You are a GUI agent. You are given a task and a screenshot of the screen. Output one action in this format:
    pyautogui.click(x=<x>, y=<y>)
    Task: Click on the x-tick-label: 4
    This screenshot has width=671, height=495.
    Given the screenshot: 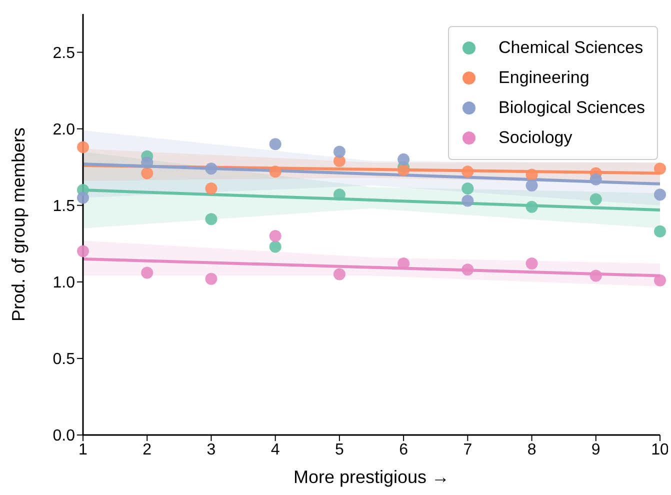 What is the action you would take?
    pyautogui.click(x=275, y=449)
    